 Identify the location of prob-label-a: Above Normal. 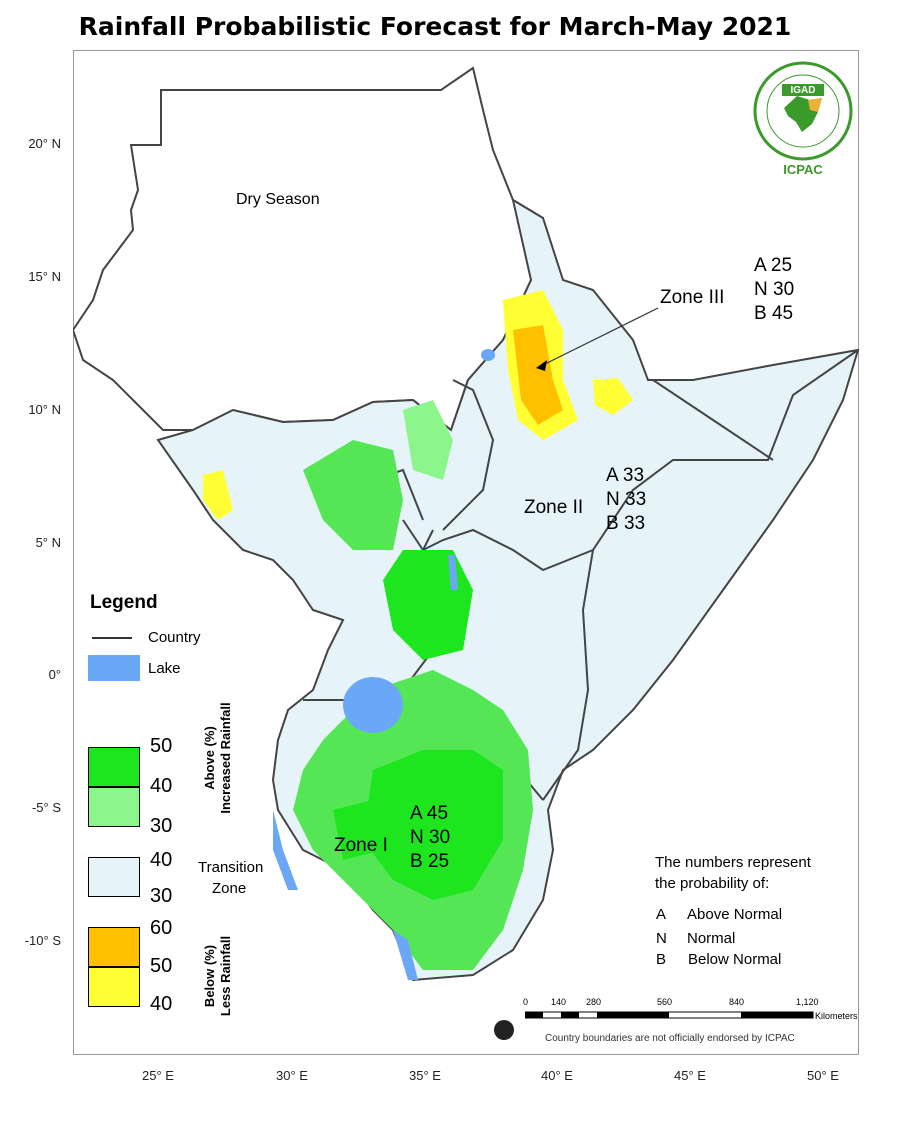
(735, 914).